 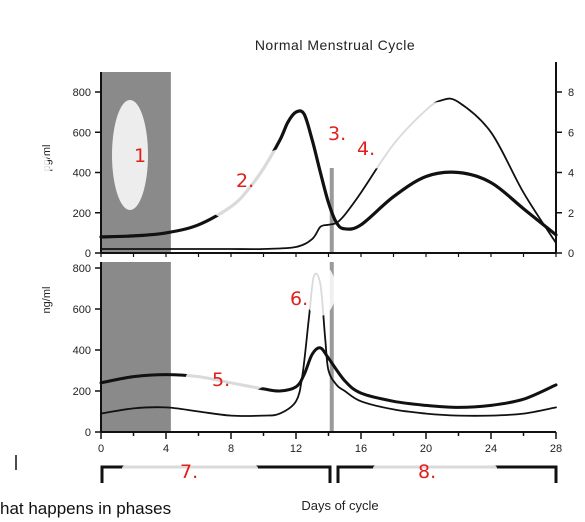 I want to click on bottom-ytick-label: 200, so click(x=82, y=392).